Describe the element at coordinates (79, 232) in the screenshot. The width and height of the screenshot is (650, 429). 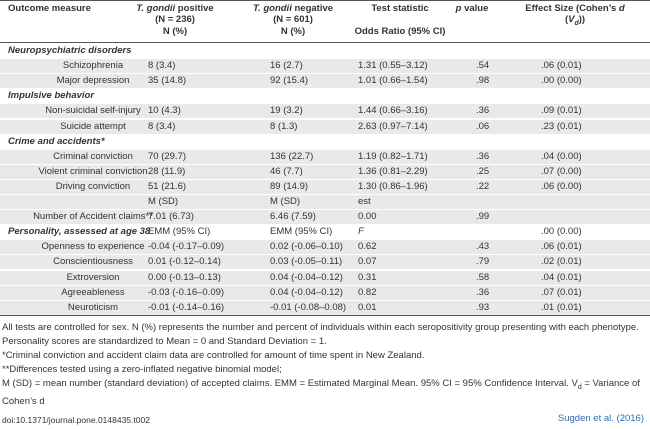
I see `section-title: Personality, assessed at age 38` at that location.